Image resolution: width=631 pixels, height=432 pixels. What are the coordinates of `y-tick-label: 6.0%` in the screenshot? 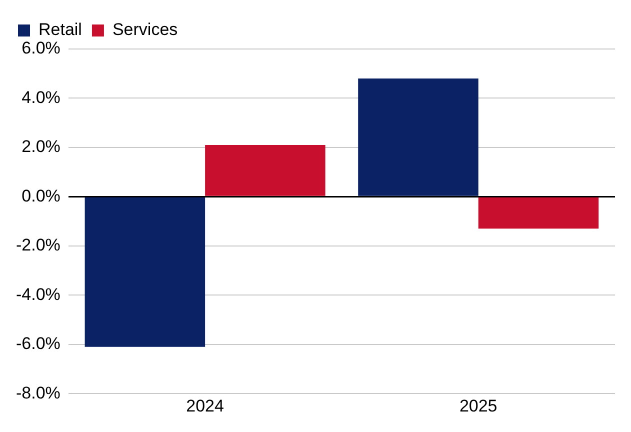 It's located at (41, 48).